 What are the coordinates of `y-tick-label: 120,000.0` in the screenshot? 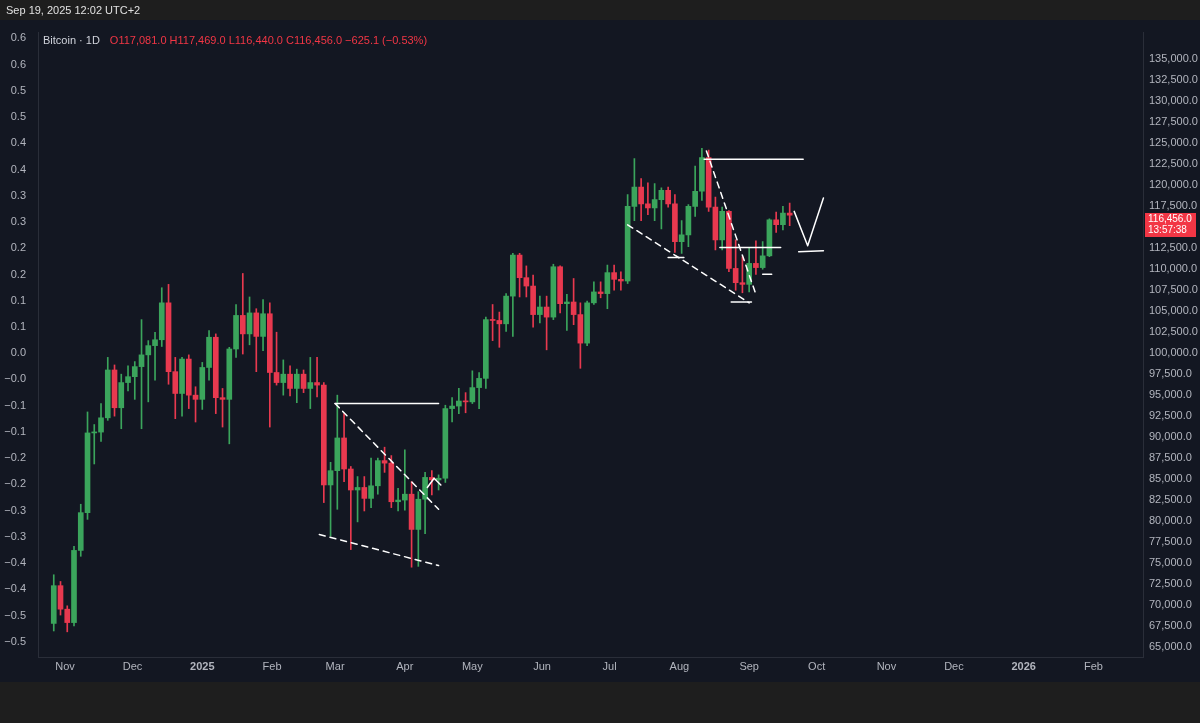 It's located at (1173, 184).